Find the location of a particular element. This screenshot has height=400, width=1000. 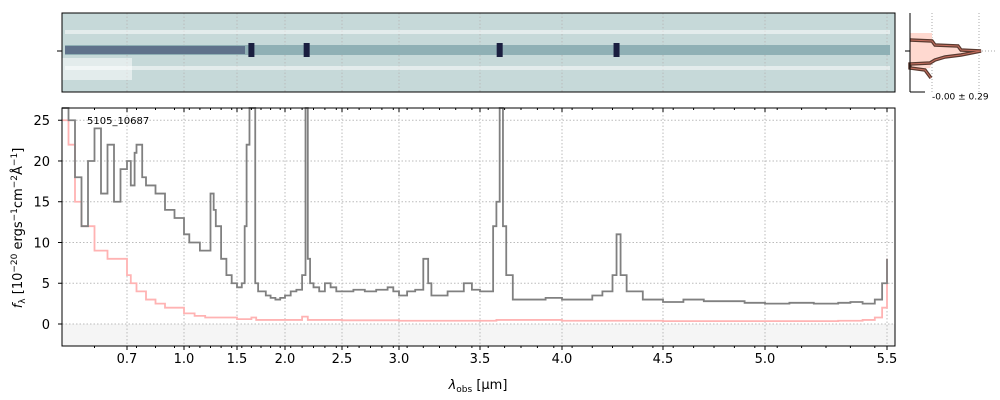

trace-band is located at coordinates (477, 50).